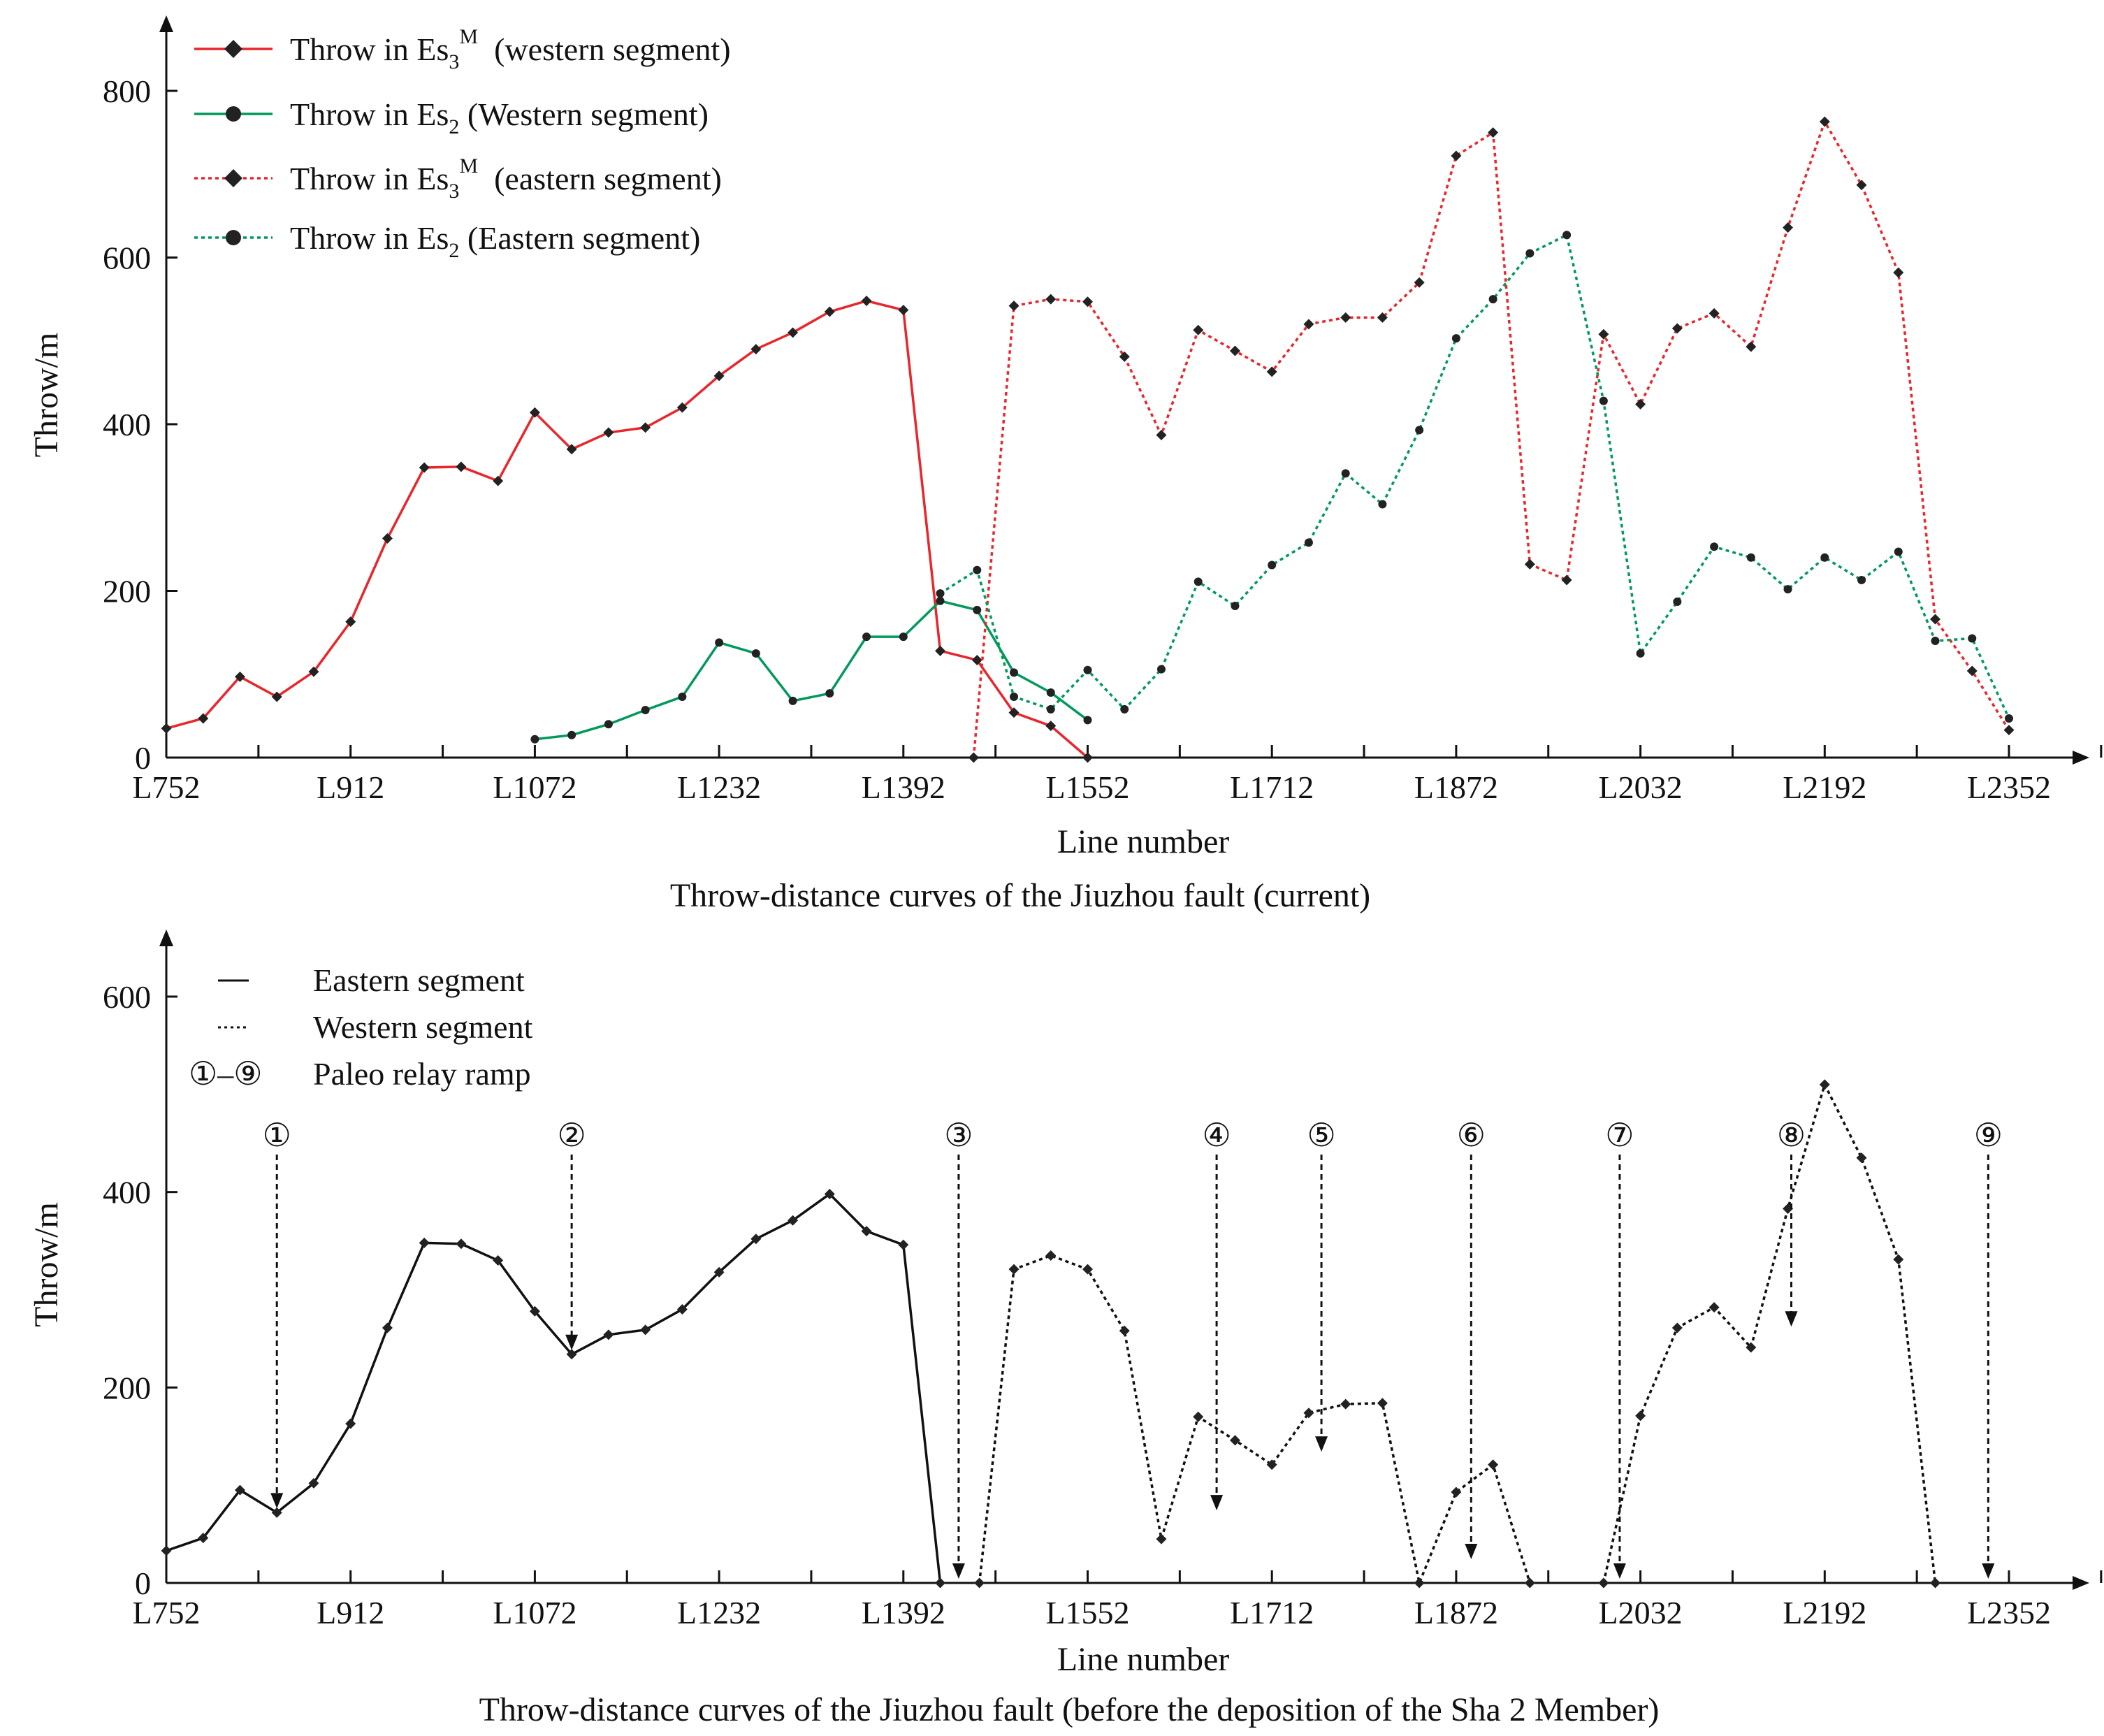 Image resolution: width=2104 pixels, height=1736 pixels. What do you see at coordinates (1087, 787) in the screenshot?
I see `c1-x-tick-label: L1552` at bounding box center [1087, 787].